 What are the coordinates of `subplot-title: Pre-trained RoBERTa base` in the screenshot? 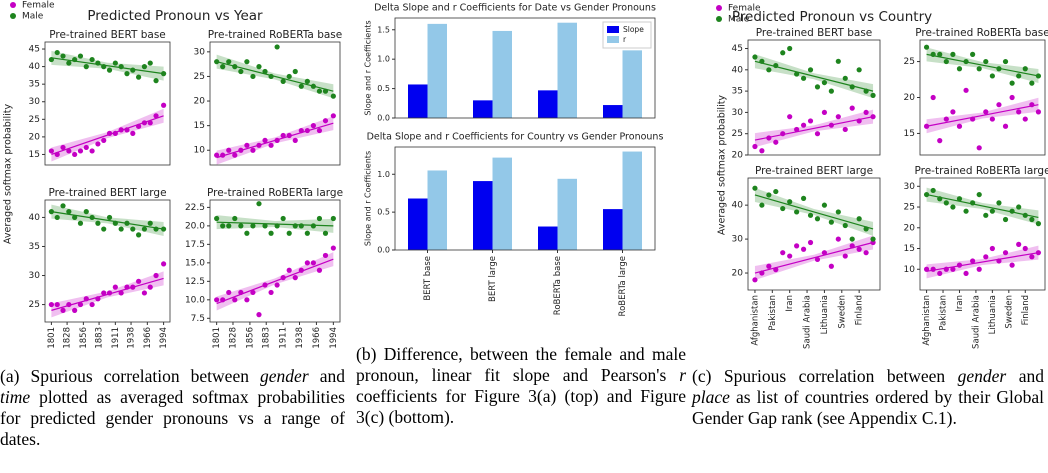 It's located at (275, 35).